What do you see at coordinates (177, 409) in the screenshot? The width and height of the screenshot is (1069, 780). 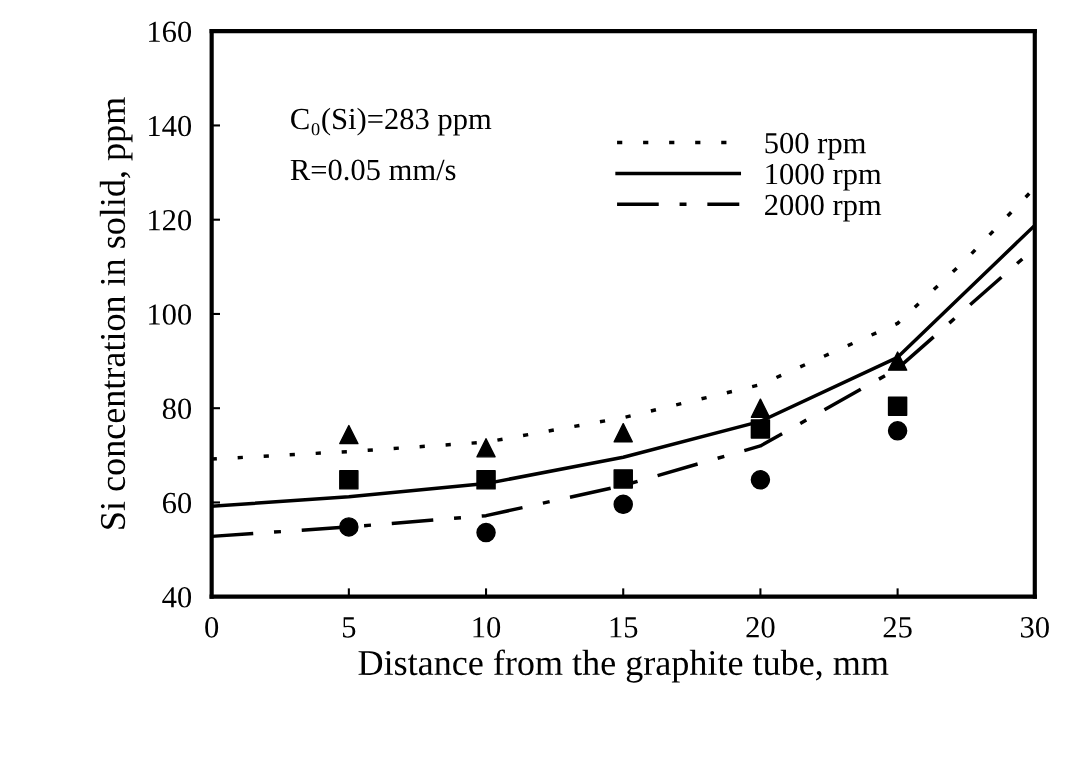 I see `y-tick-label: 80` at bounding box center [177, 409].